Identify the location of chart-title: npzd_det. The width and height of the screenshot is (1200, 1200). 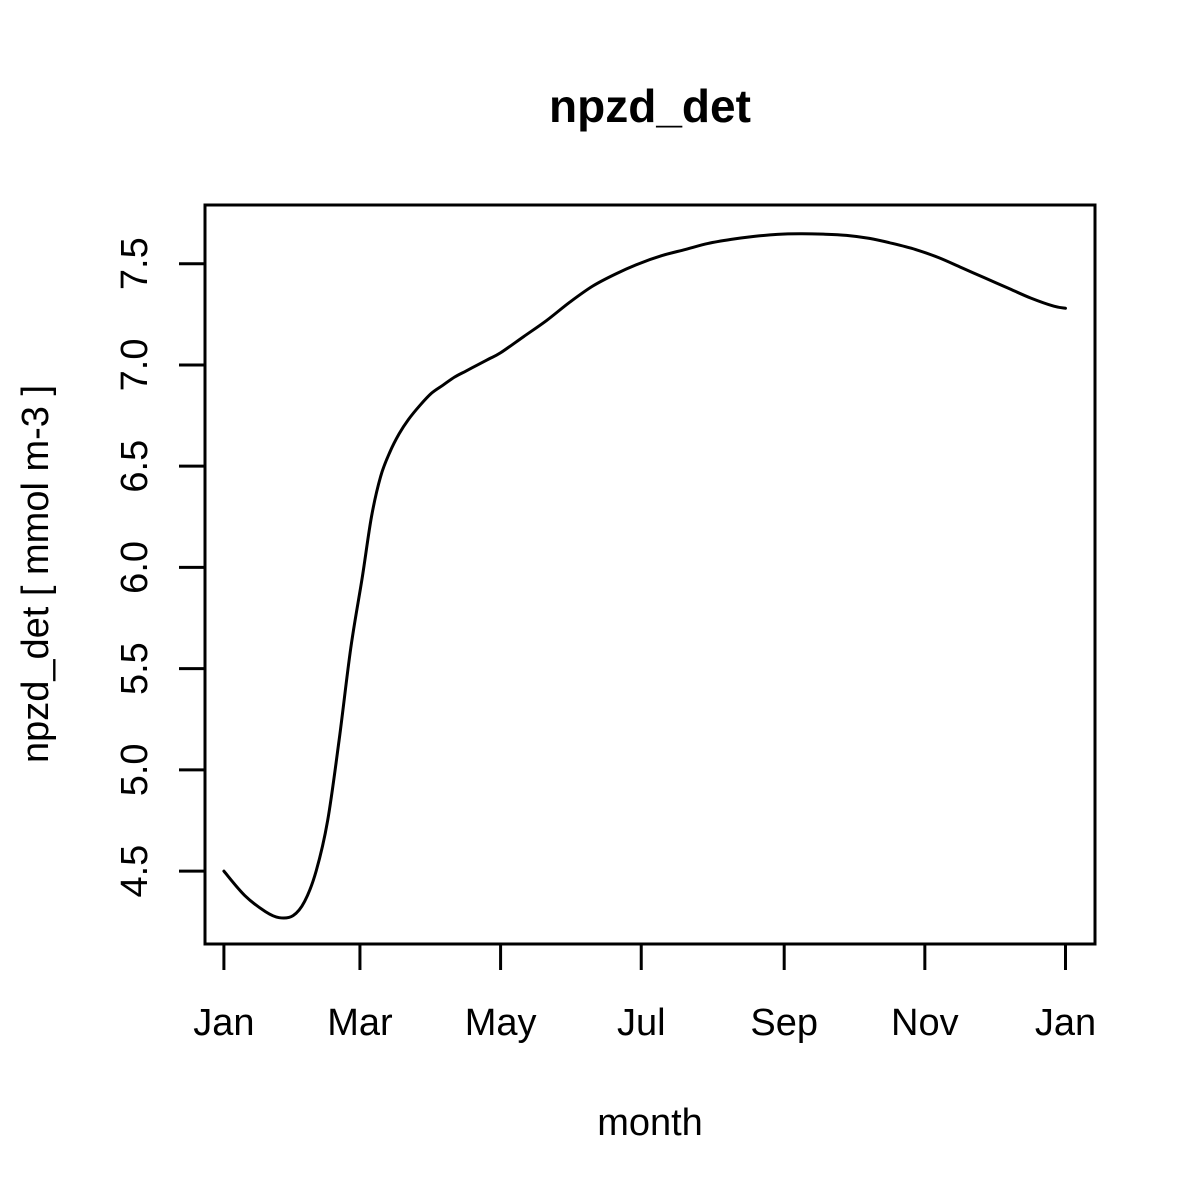
(650, 106).